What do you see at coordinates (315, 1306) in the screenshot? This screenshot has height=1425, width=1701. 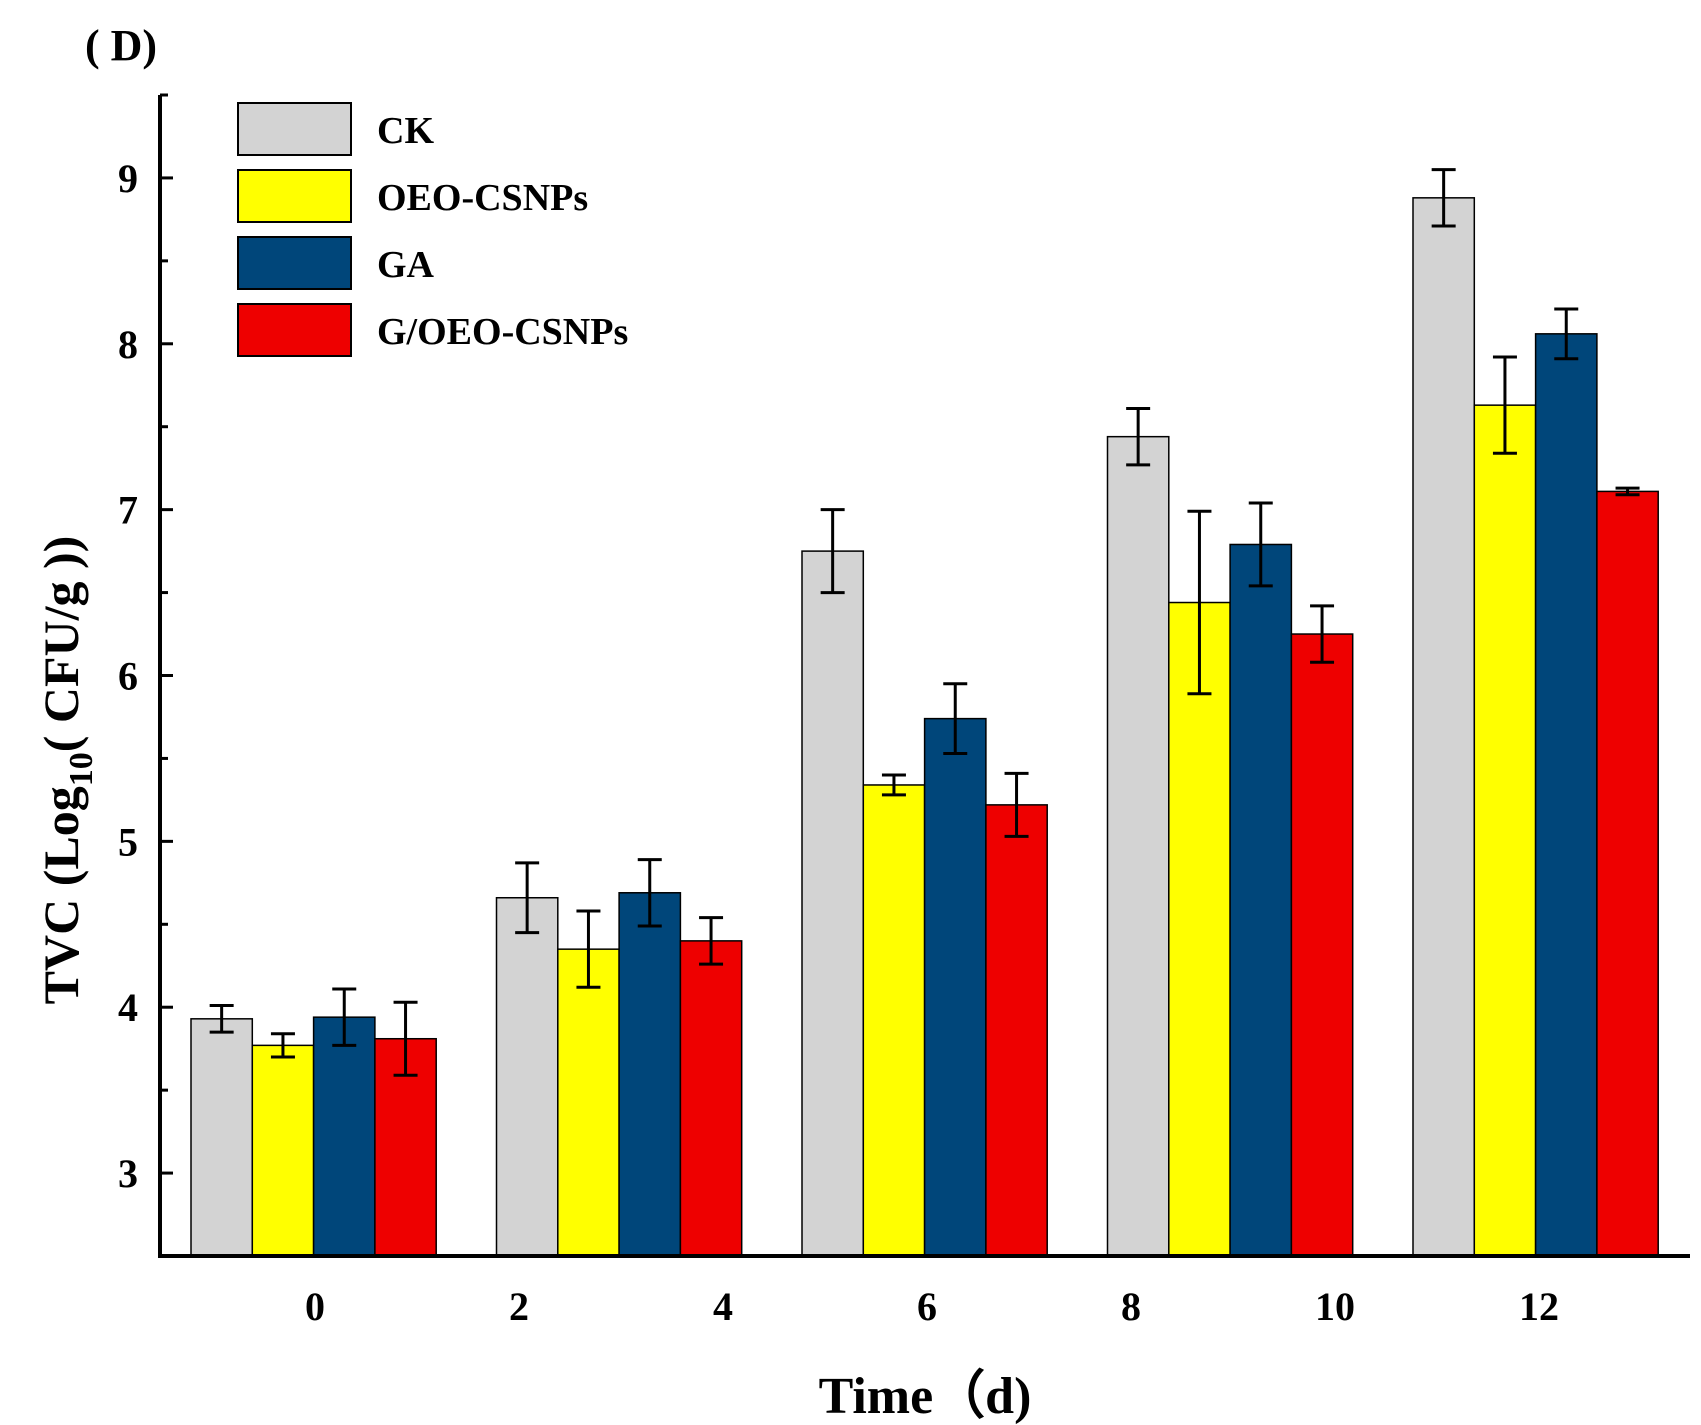 I see `x-tick-label: 0` at bounding box center [315, 1306].